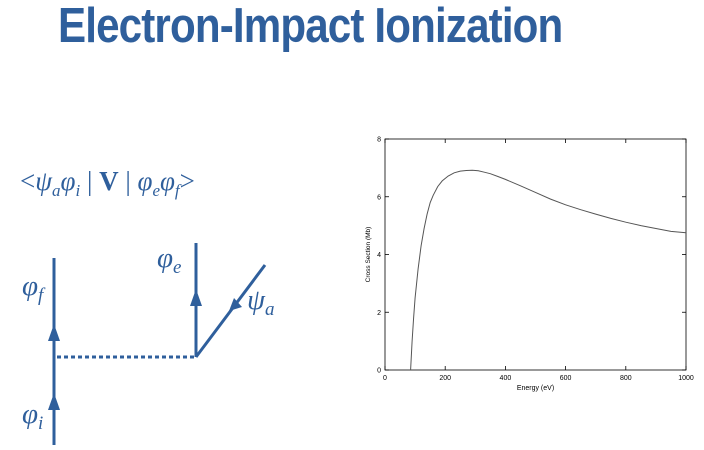  I want to click on label-phi-f-sub: f, so click(41, 295).